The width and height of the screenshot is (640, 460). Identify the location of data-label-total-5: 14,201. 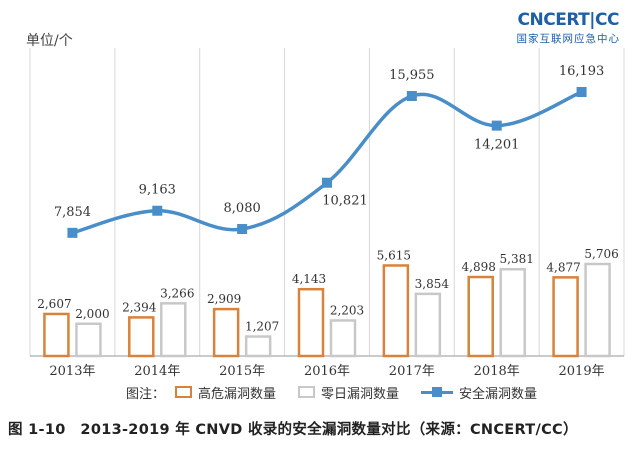
(497, 145).